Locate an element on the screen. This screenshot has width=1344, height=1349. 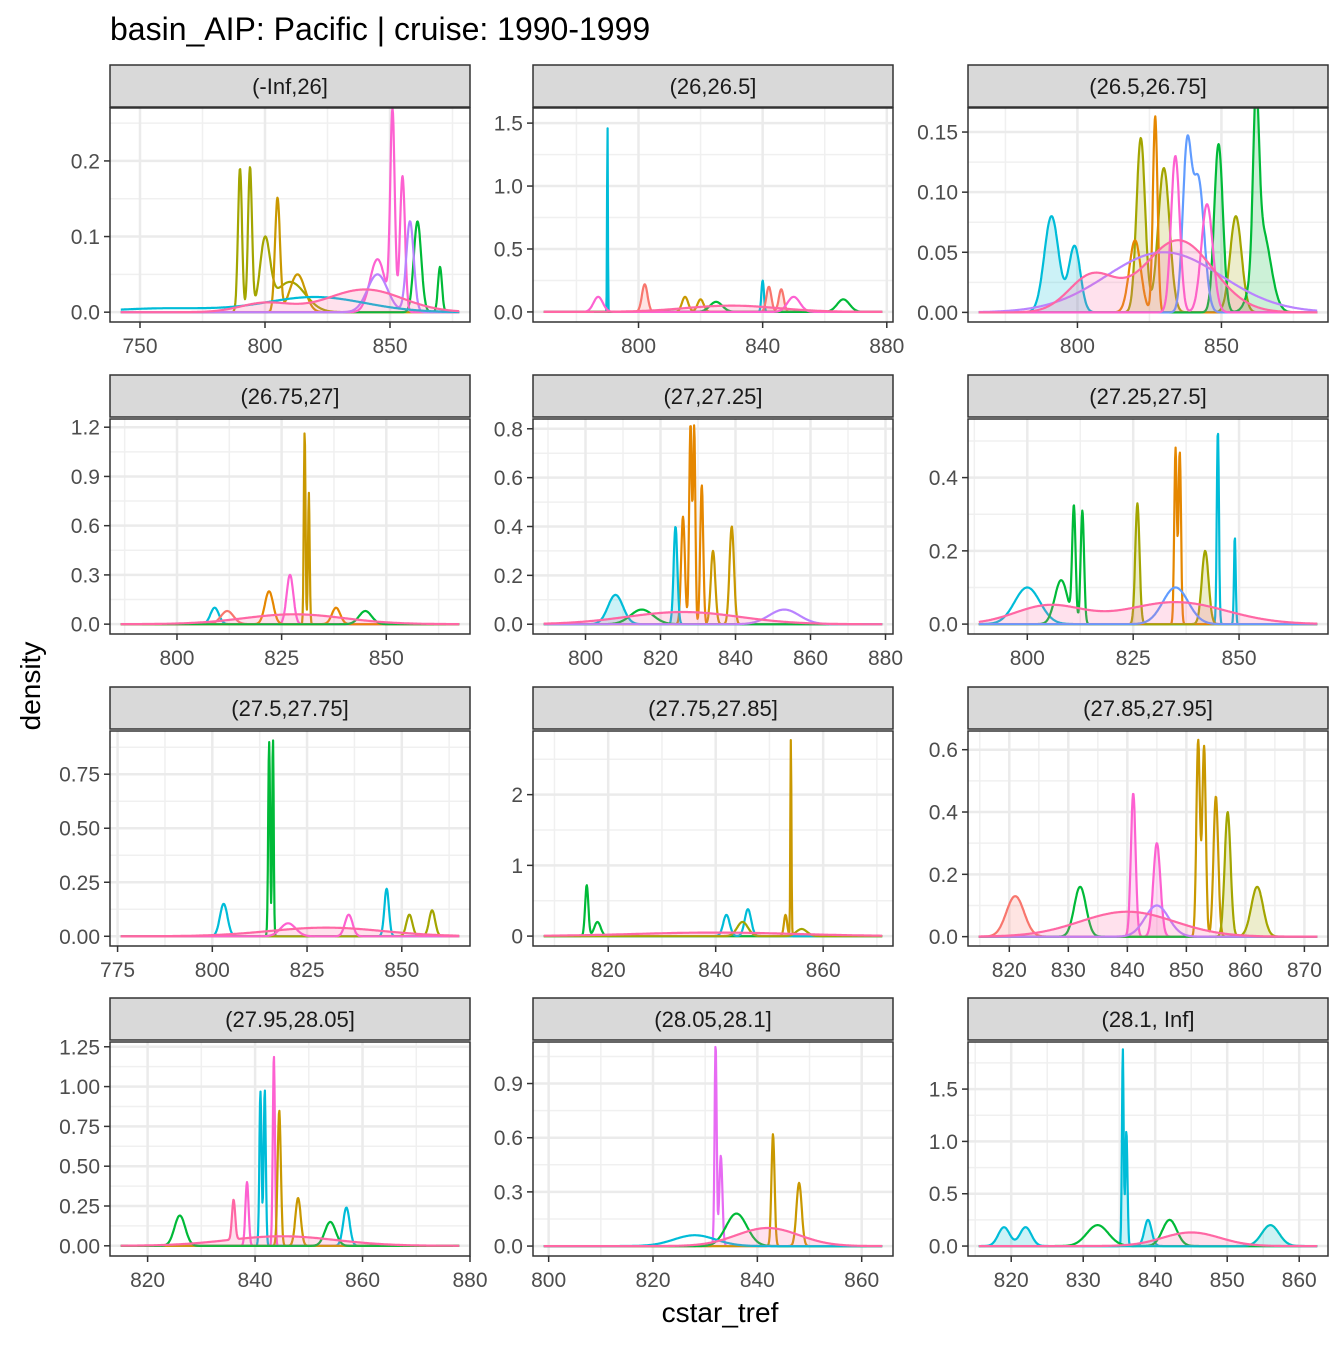
facet-panel: (26,26.5] 800 840 880 0.0 0.5 1.0 1.5 is located at coordinates (699, 211).